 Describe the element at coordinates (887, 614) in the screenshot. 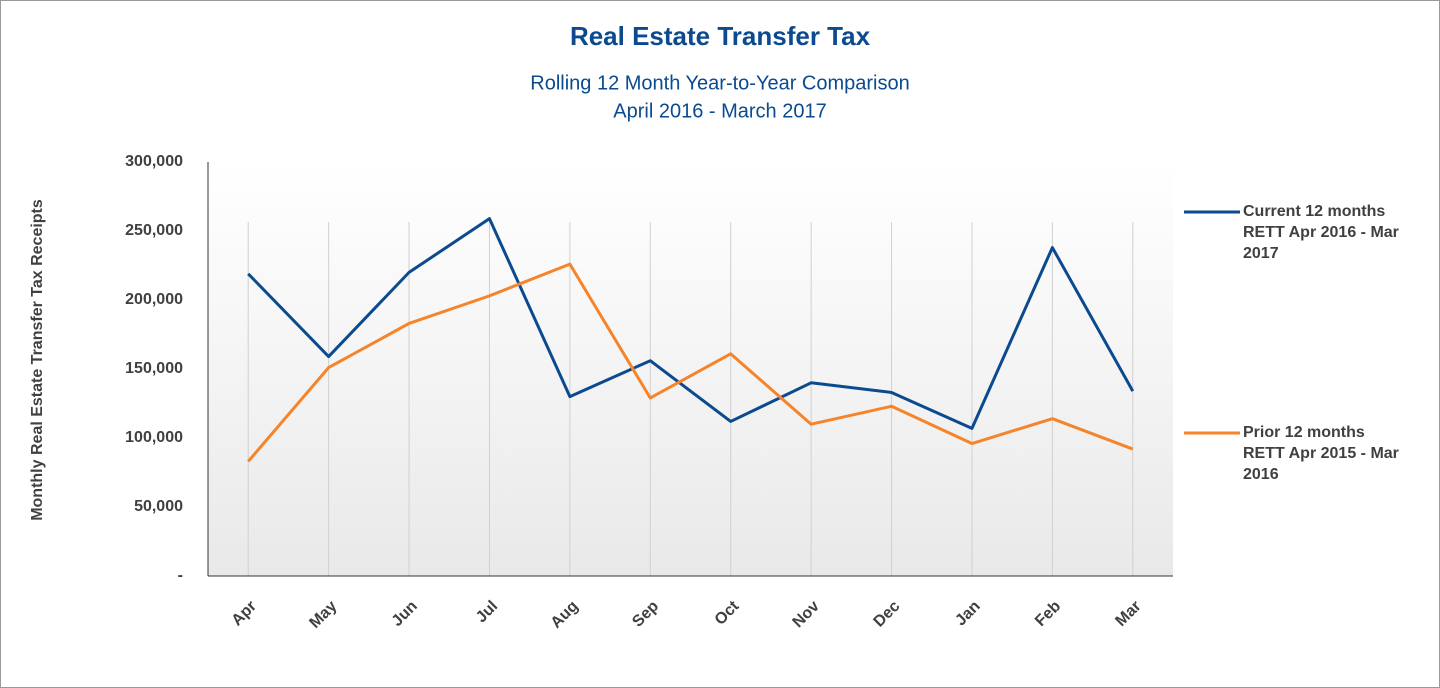

I see `x-tick-label: Dec` at that location.